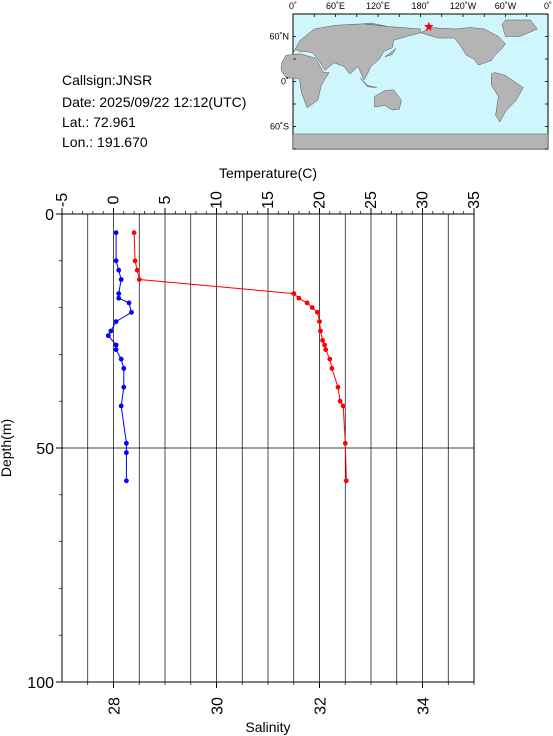 The height and width of the screenshot is (736, 553). What do you see at coordinates (173, 102) in the screenshot?
I see `date-value: 2025/09/22 12:12(UTC)` at bounding box center [173, 102].